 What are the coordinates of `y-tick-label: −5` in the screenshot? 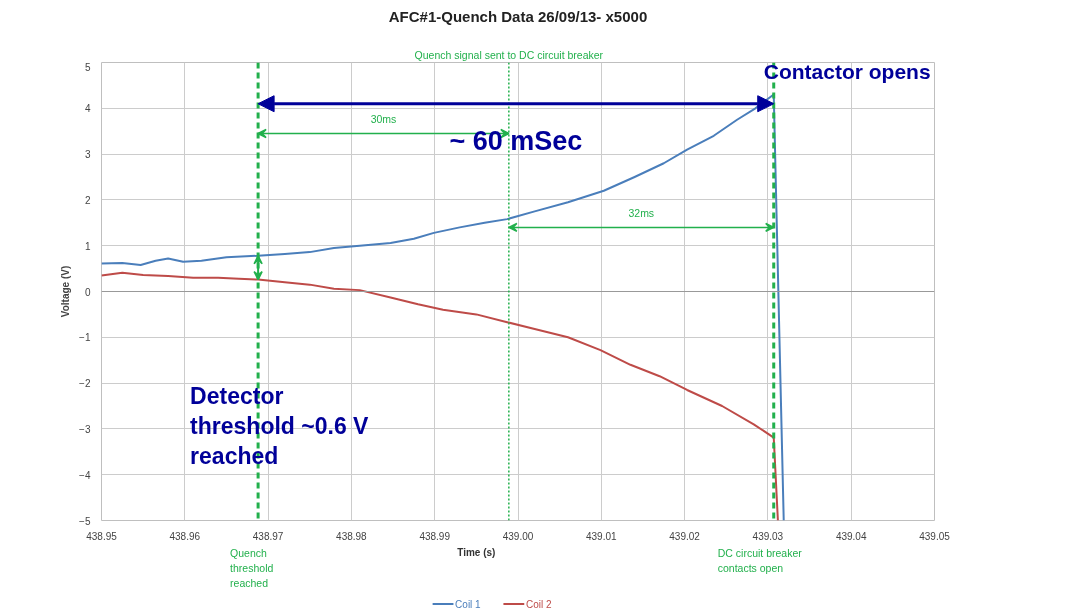 It's located at (85, 521).